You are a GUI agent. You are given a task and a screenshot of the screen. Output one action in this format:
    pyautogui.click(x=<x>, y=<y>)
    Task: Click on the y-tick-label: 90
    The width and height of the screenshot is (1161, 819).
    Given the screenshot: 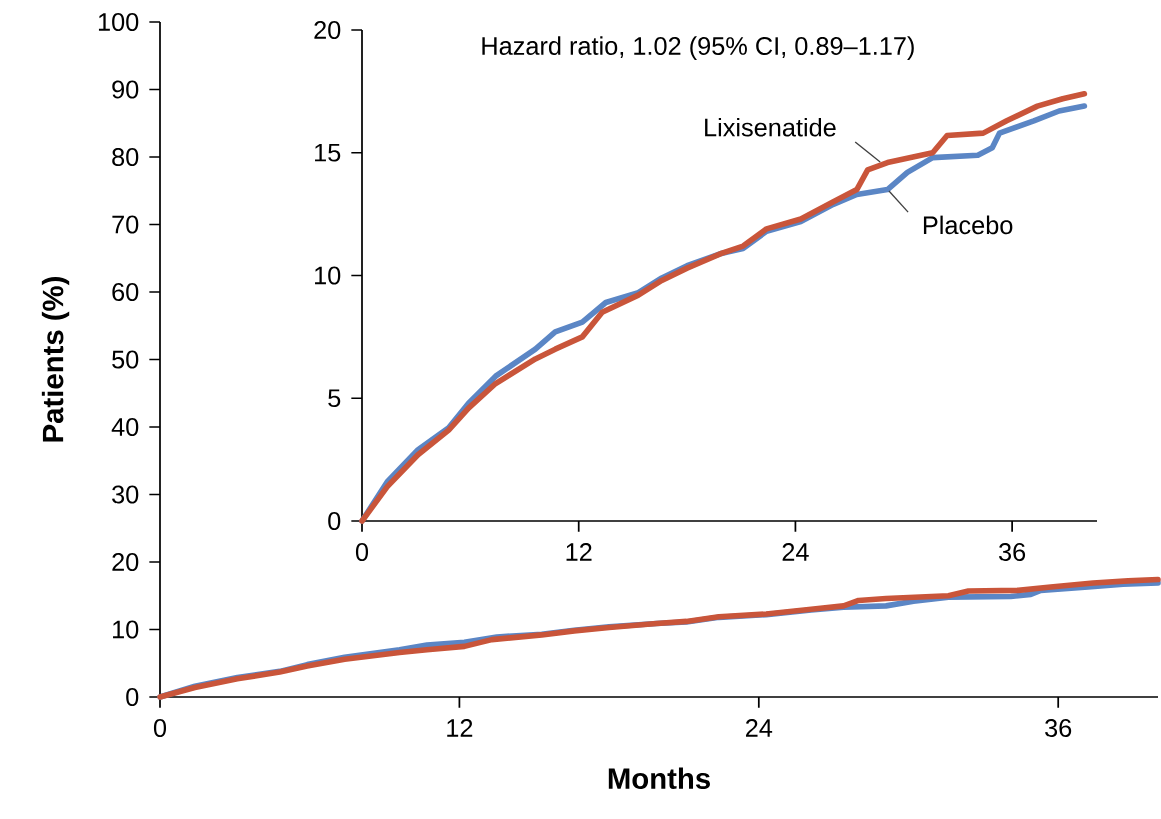 What is the action you would take?
    pyautogui.click(x=125, y=89)
    